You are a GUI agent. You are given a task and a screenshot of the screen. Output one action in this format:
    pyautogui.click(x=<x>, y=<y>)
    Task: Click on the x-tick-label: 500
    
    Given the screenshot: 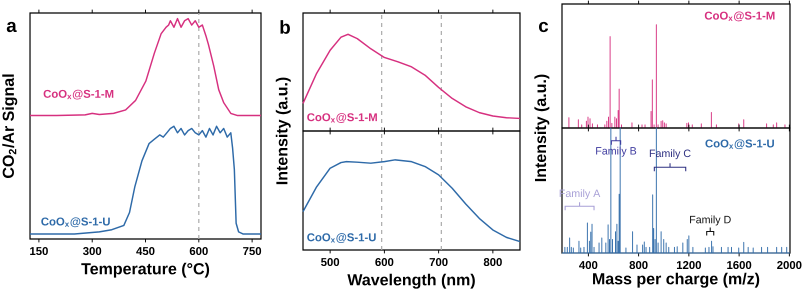 What is the action you would take?
    pyautogui.click(x=330, y=262)
    